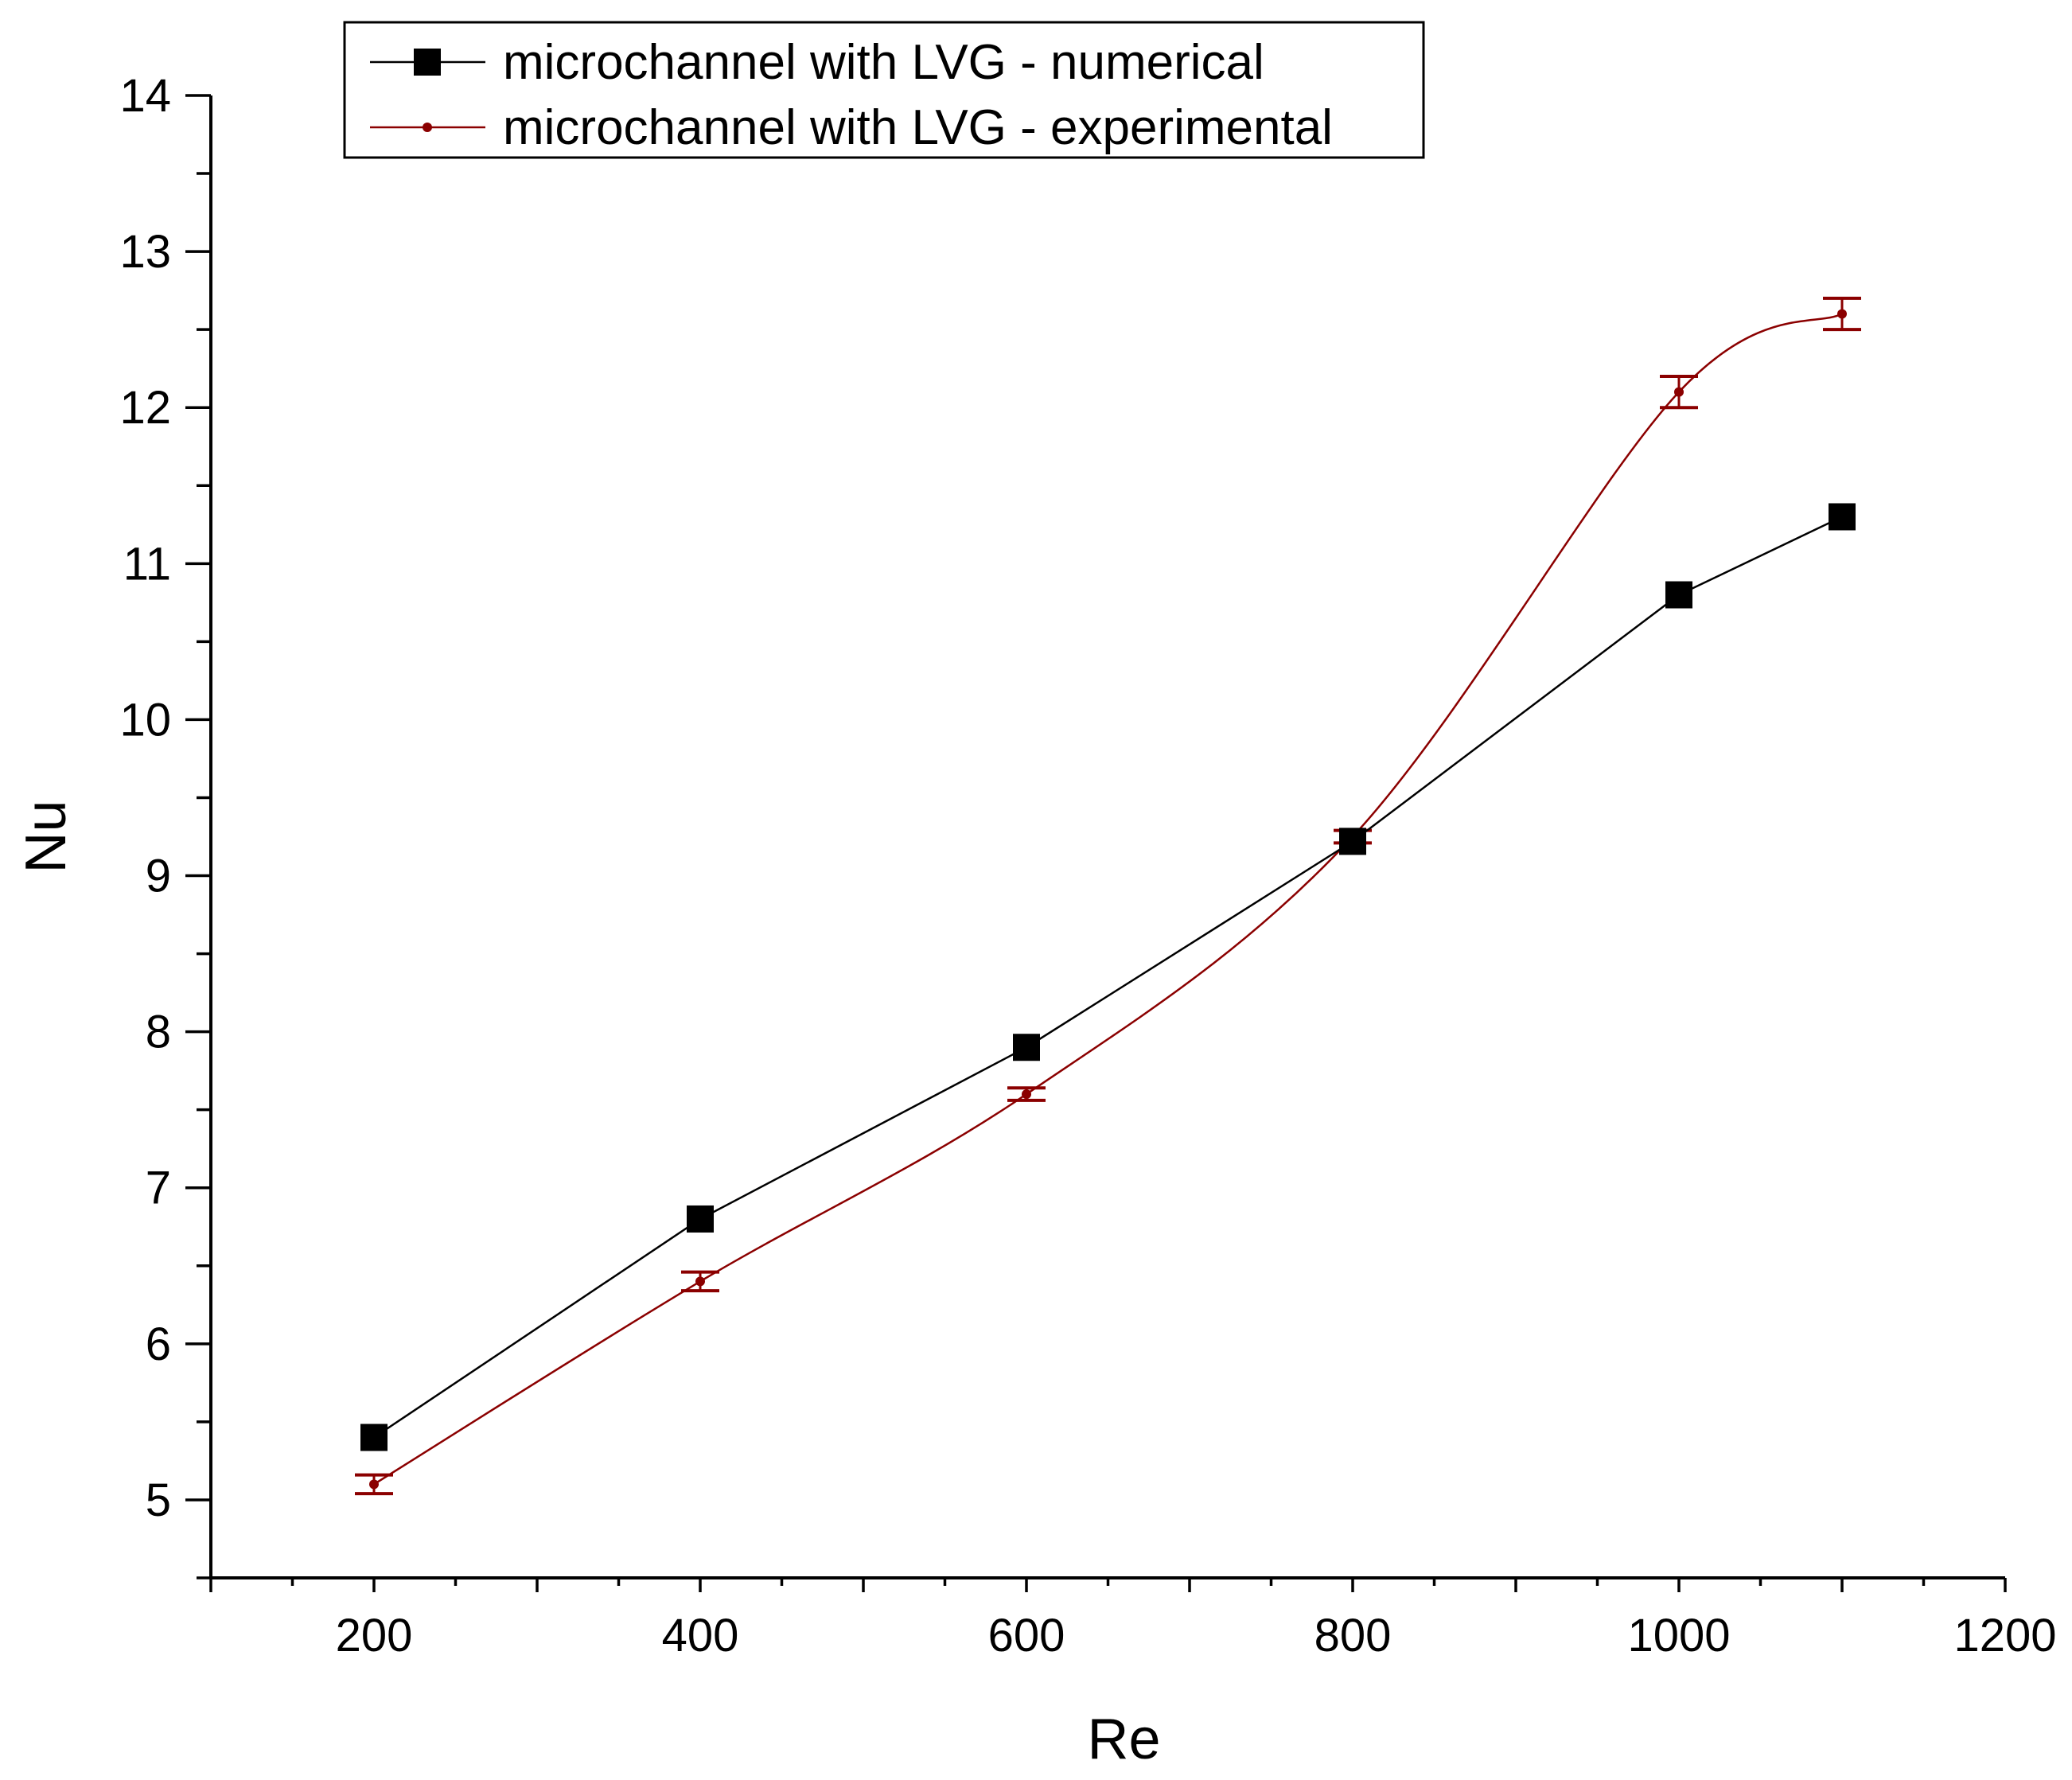 The height and width of the screenshot is (1780, 2072). Describe the element at coordinates (2004, 1635) in the screenshot. I see `x-tick-label: 1200` at that location.